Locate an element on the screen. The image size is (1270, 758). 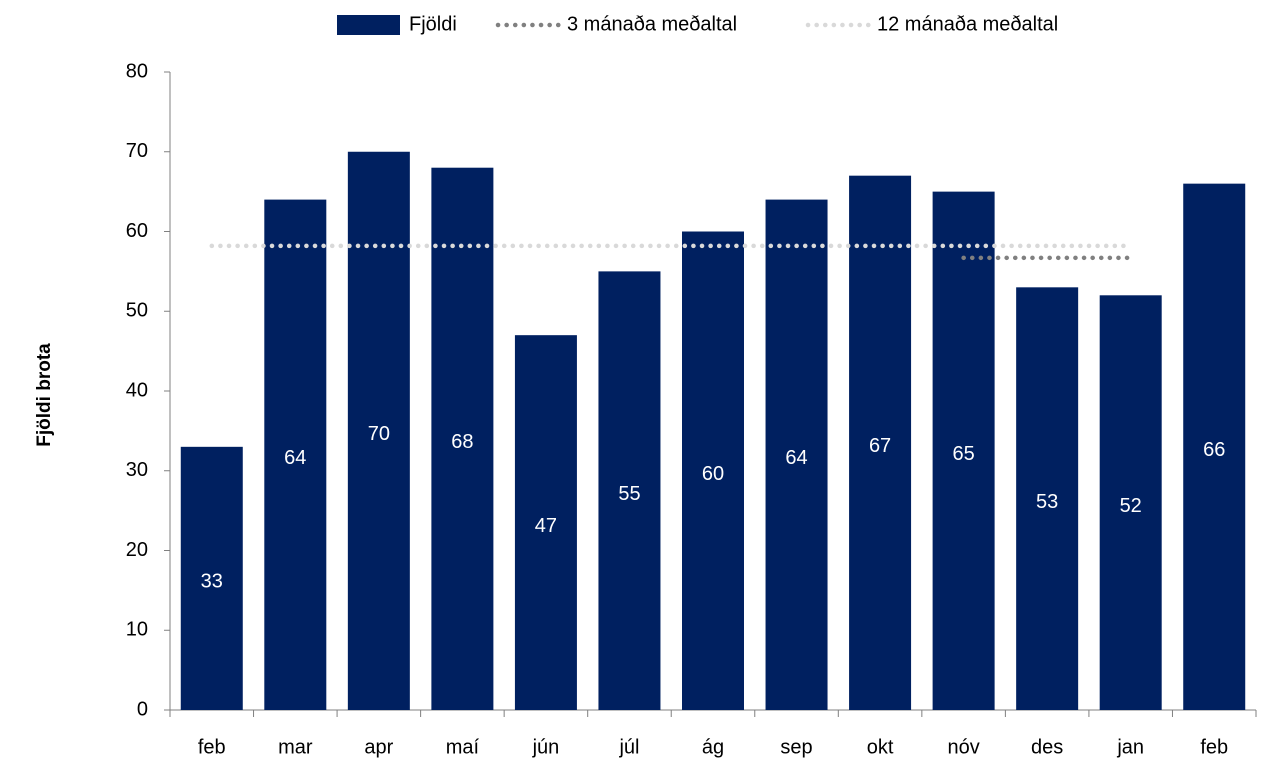
x-tick-label: júl is located at coordinates (628, 747).